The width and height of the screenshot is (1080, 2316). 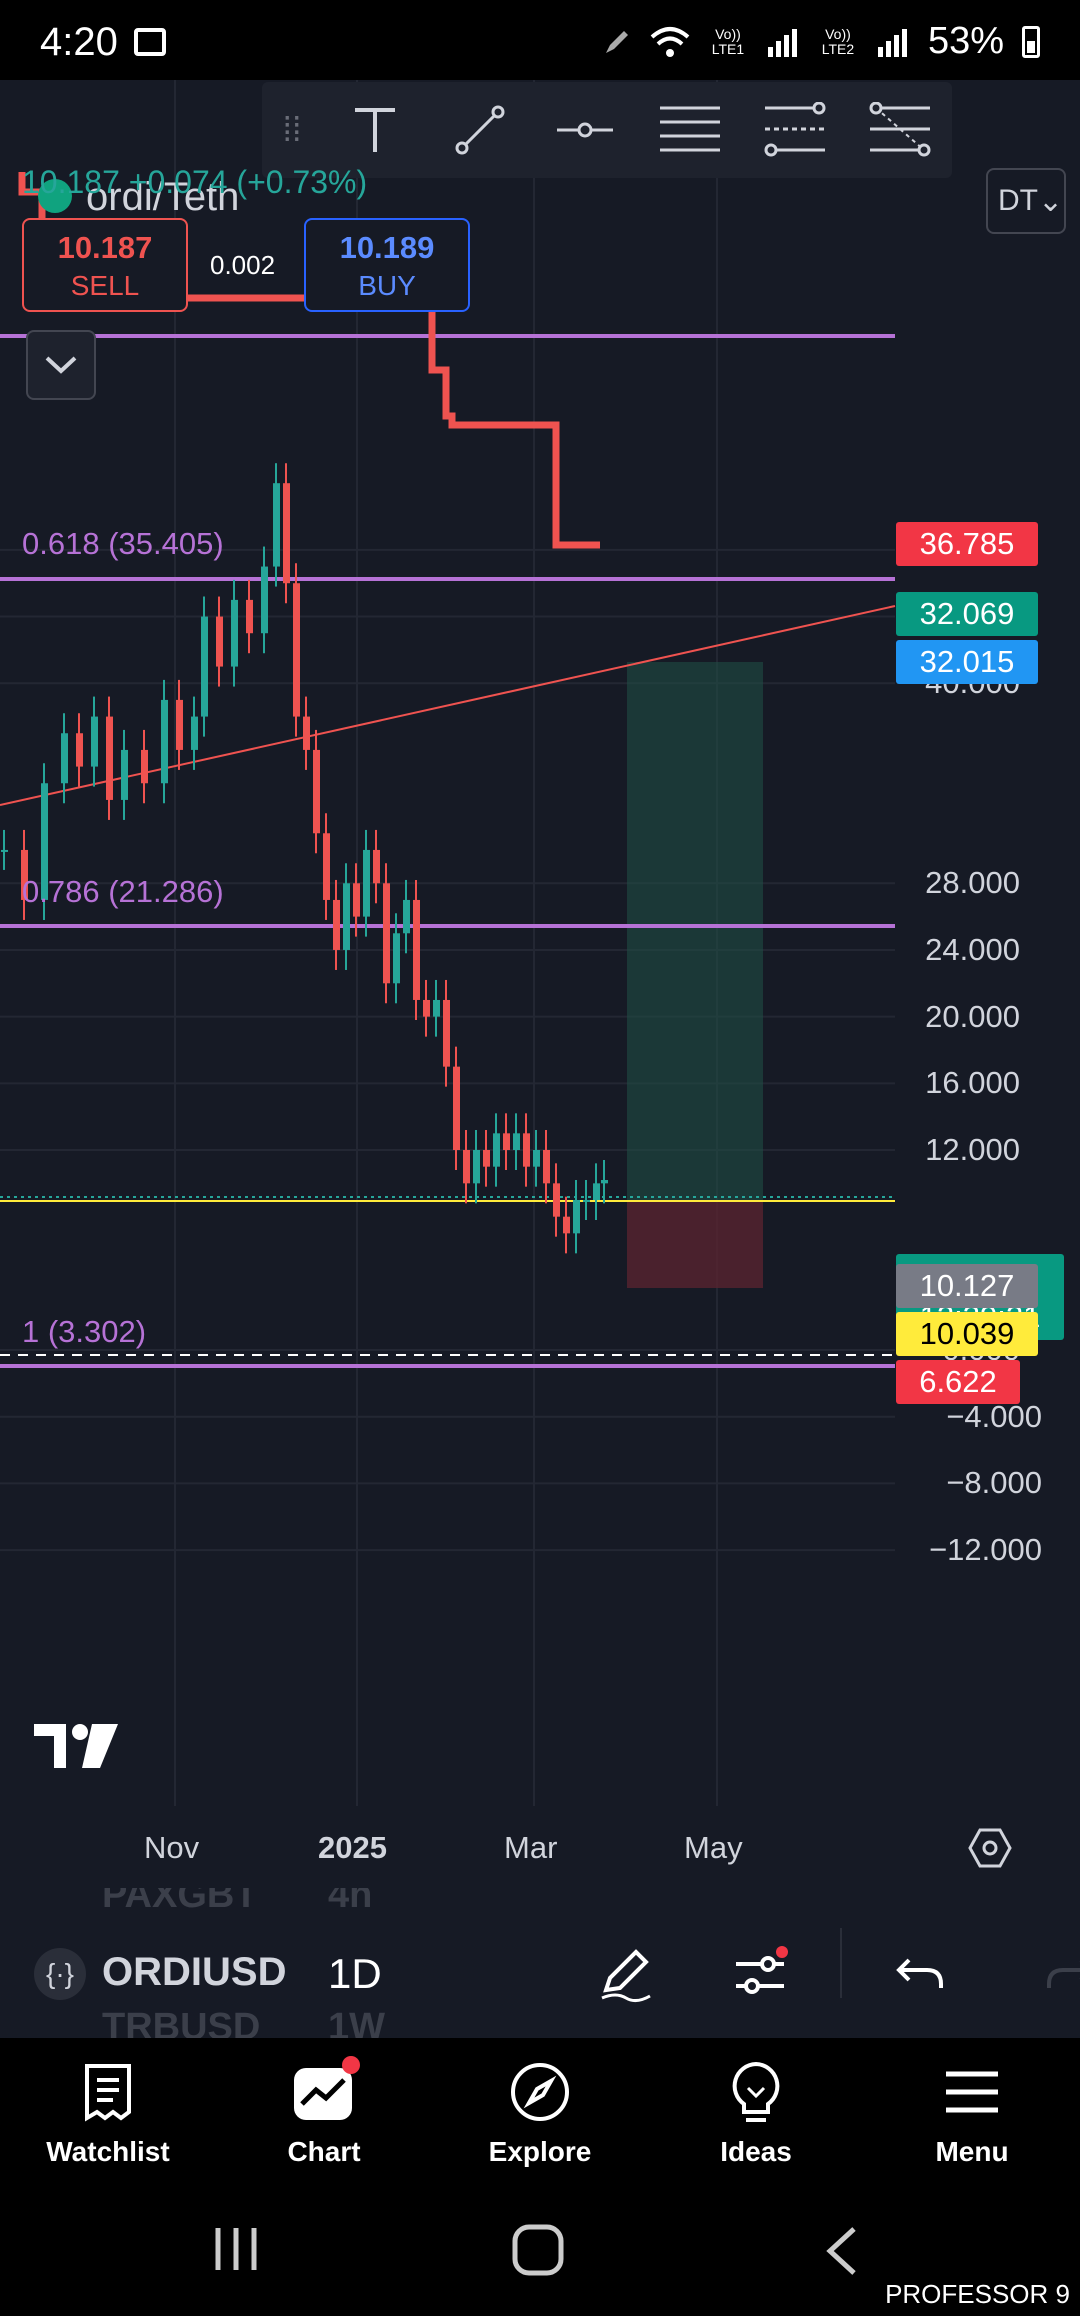 I want to click on fib-extension-tool-button, so click(x=899, y=130).